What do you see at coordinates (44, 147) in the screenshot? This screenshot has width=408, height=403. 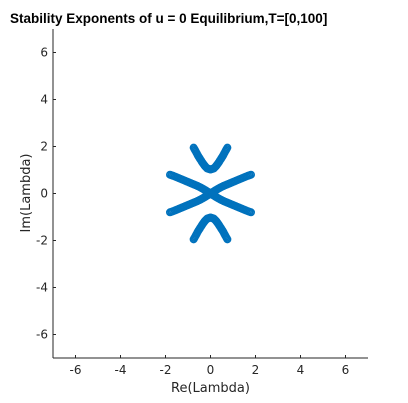 I see `y-tick-label: 2` at bounding box center [44, 147].